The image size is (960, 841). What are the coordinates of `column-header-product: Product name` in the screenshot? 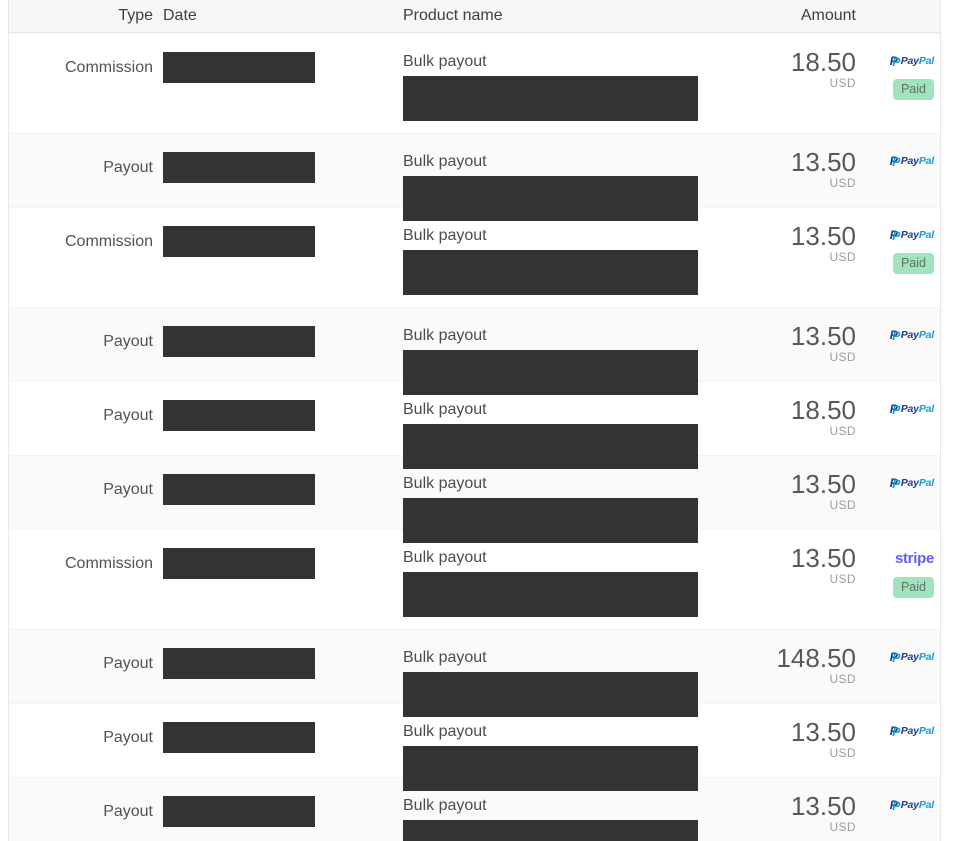 It's located at (453, 15).